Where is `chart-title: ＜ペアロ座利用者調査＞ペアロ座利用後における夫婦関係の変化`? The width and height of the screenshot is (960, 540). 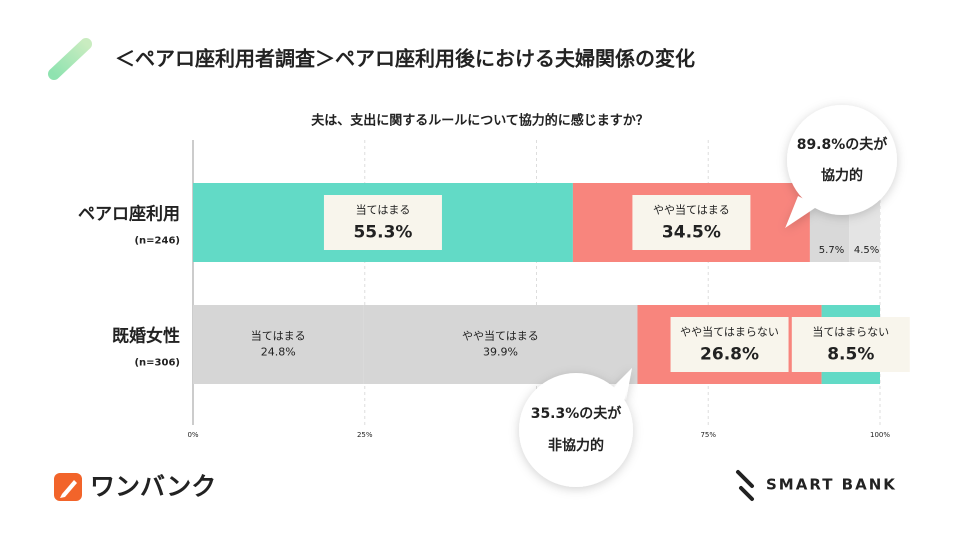
chart-title: ＜ペアロ座利用者調査＞ペアロ座利用後における夫婦関係の変化 is located at coordinates (405, 59).